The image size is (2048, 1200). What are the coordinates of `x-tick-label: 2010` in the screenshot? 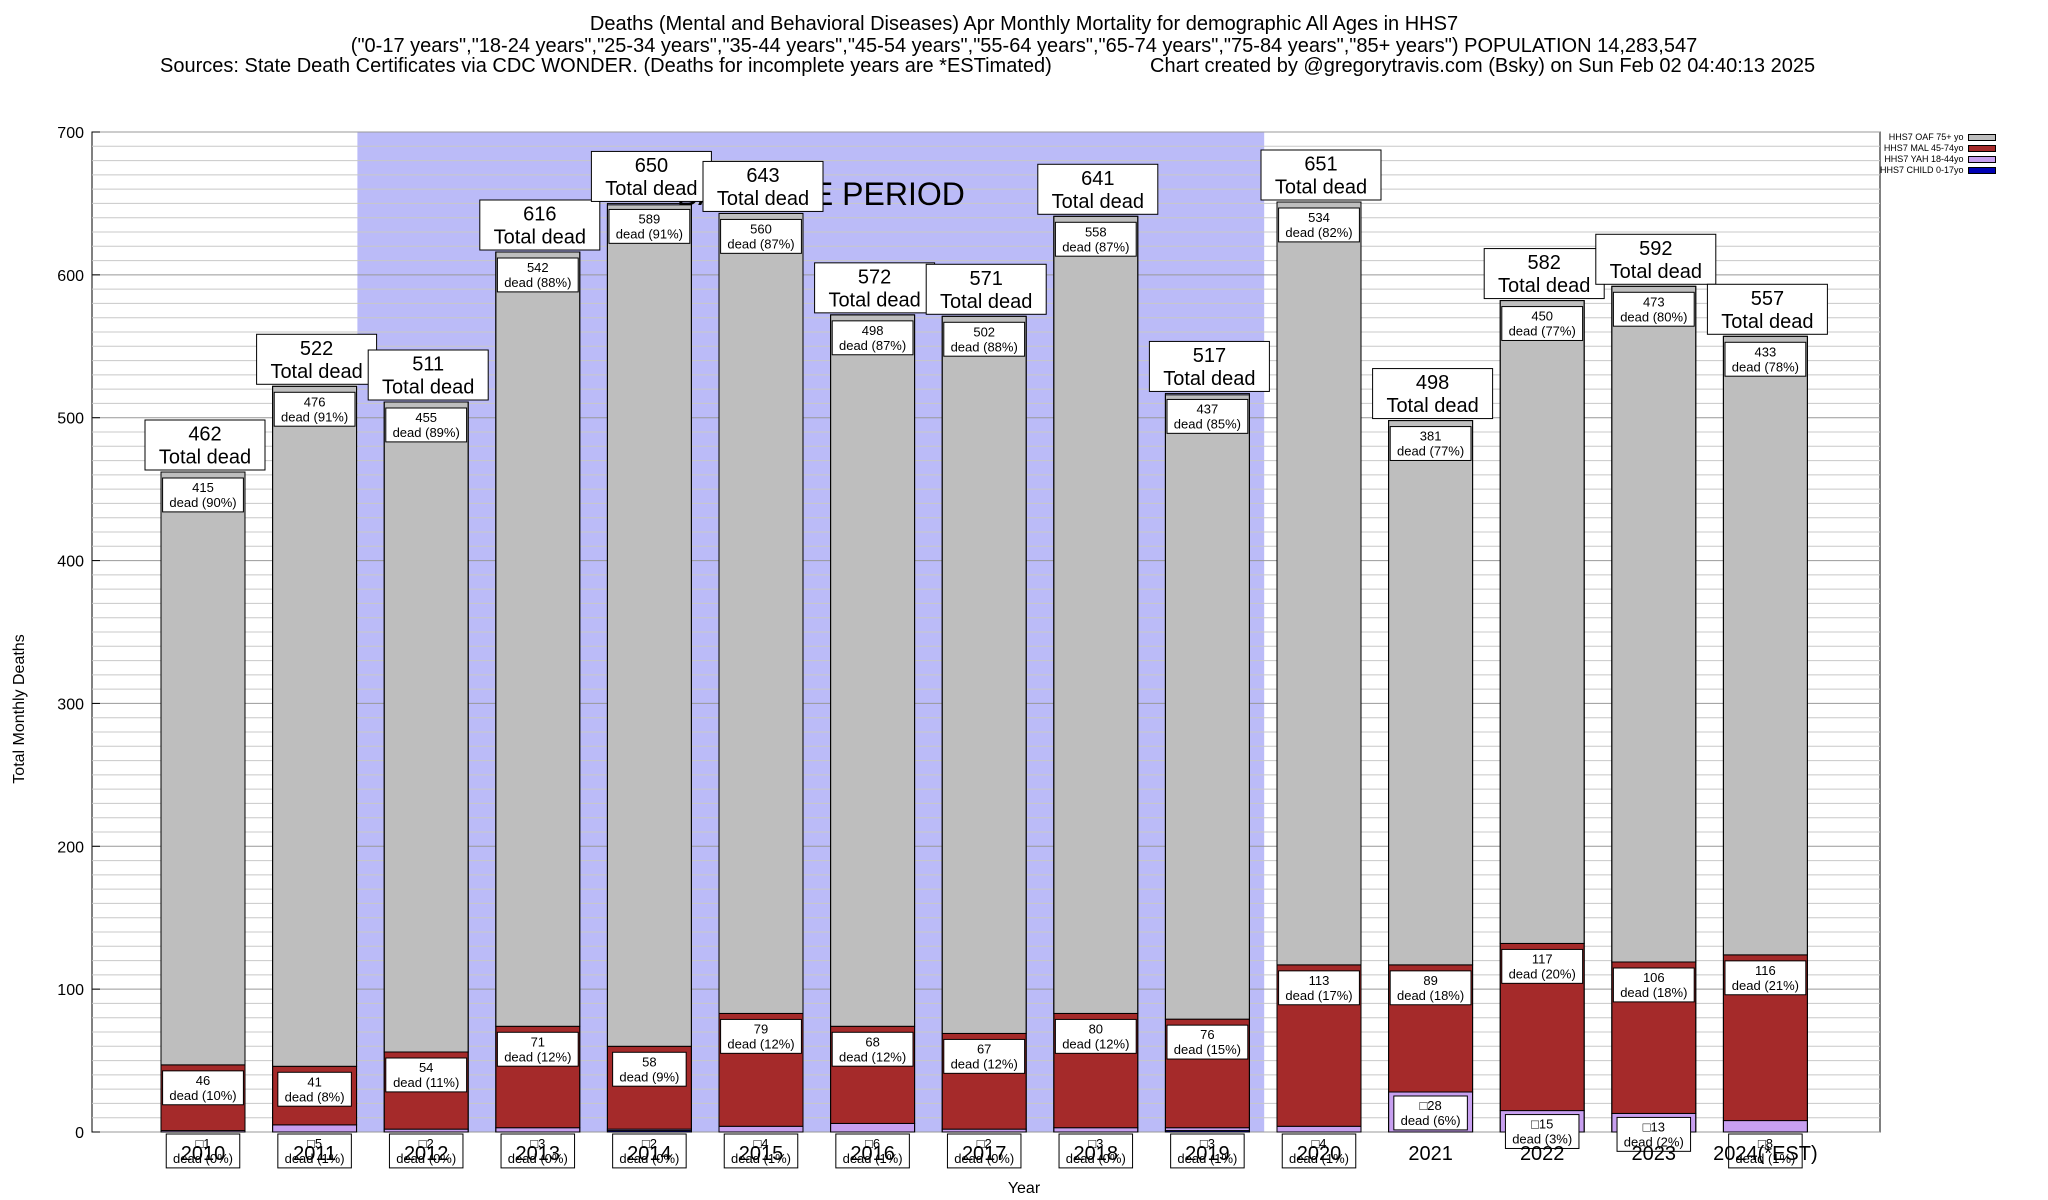 It's located at (203, 1154).